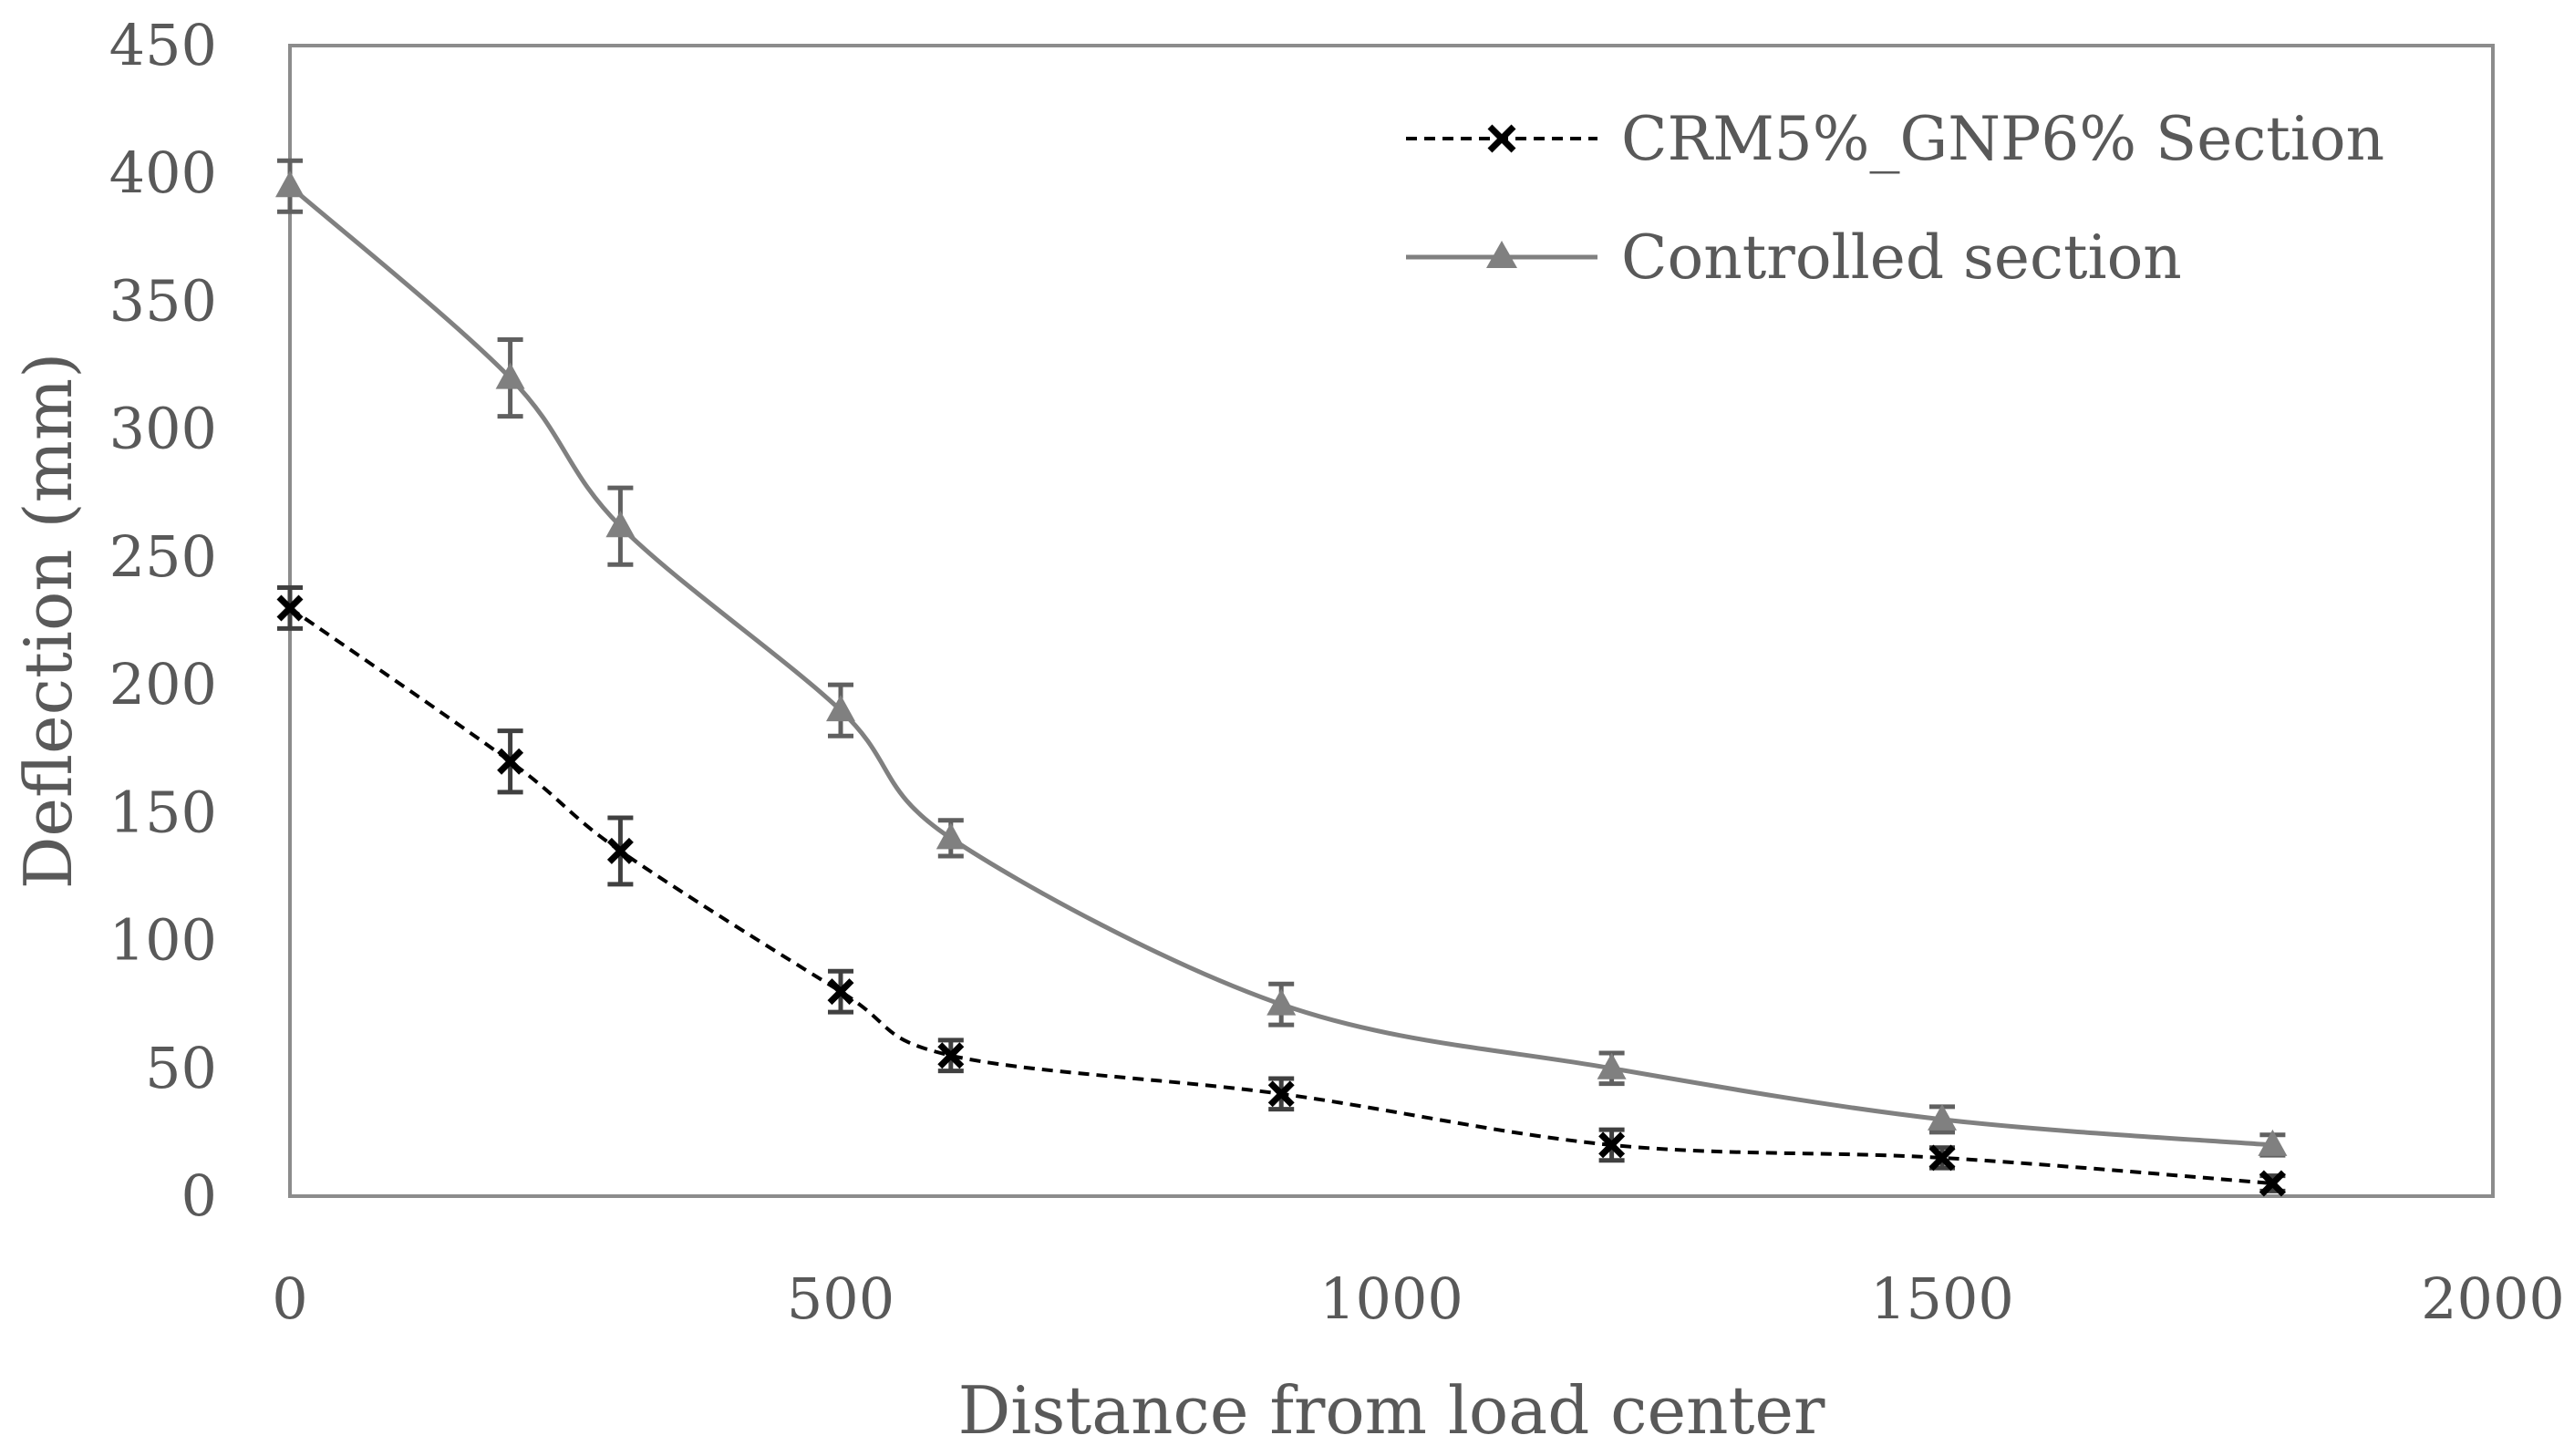 The width and height of the screenshot is (2564, 1456). Describe the element at coordinates (1501, 139) in the screenshot. I see `legend-marker-crm` at that location.